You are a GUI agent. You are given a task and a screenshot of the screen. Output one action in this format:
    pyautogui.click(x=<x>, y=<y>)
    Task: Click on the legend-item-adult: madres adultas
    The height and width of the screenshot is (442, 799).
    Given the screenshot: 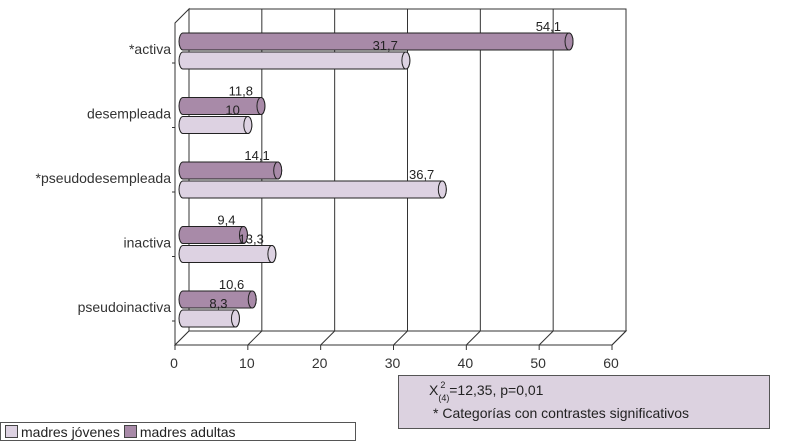 What is the action you would take?
    pyautogui.click(x=179, y=431)
    